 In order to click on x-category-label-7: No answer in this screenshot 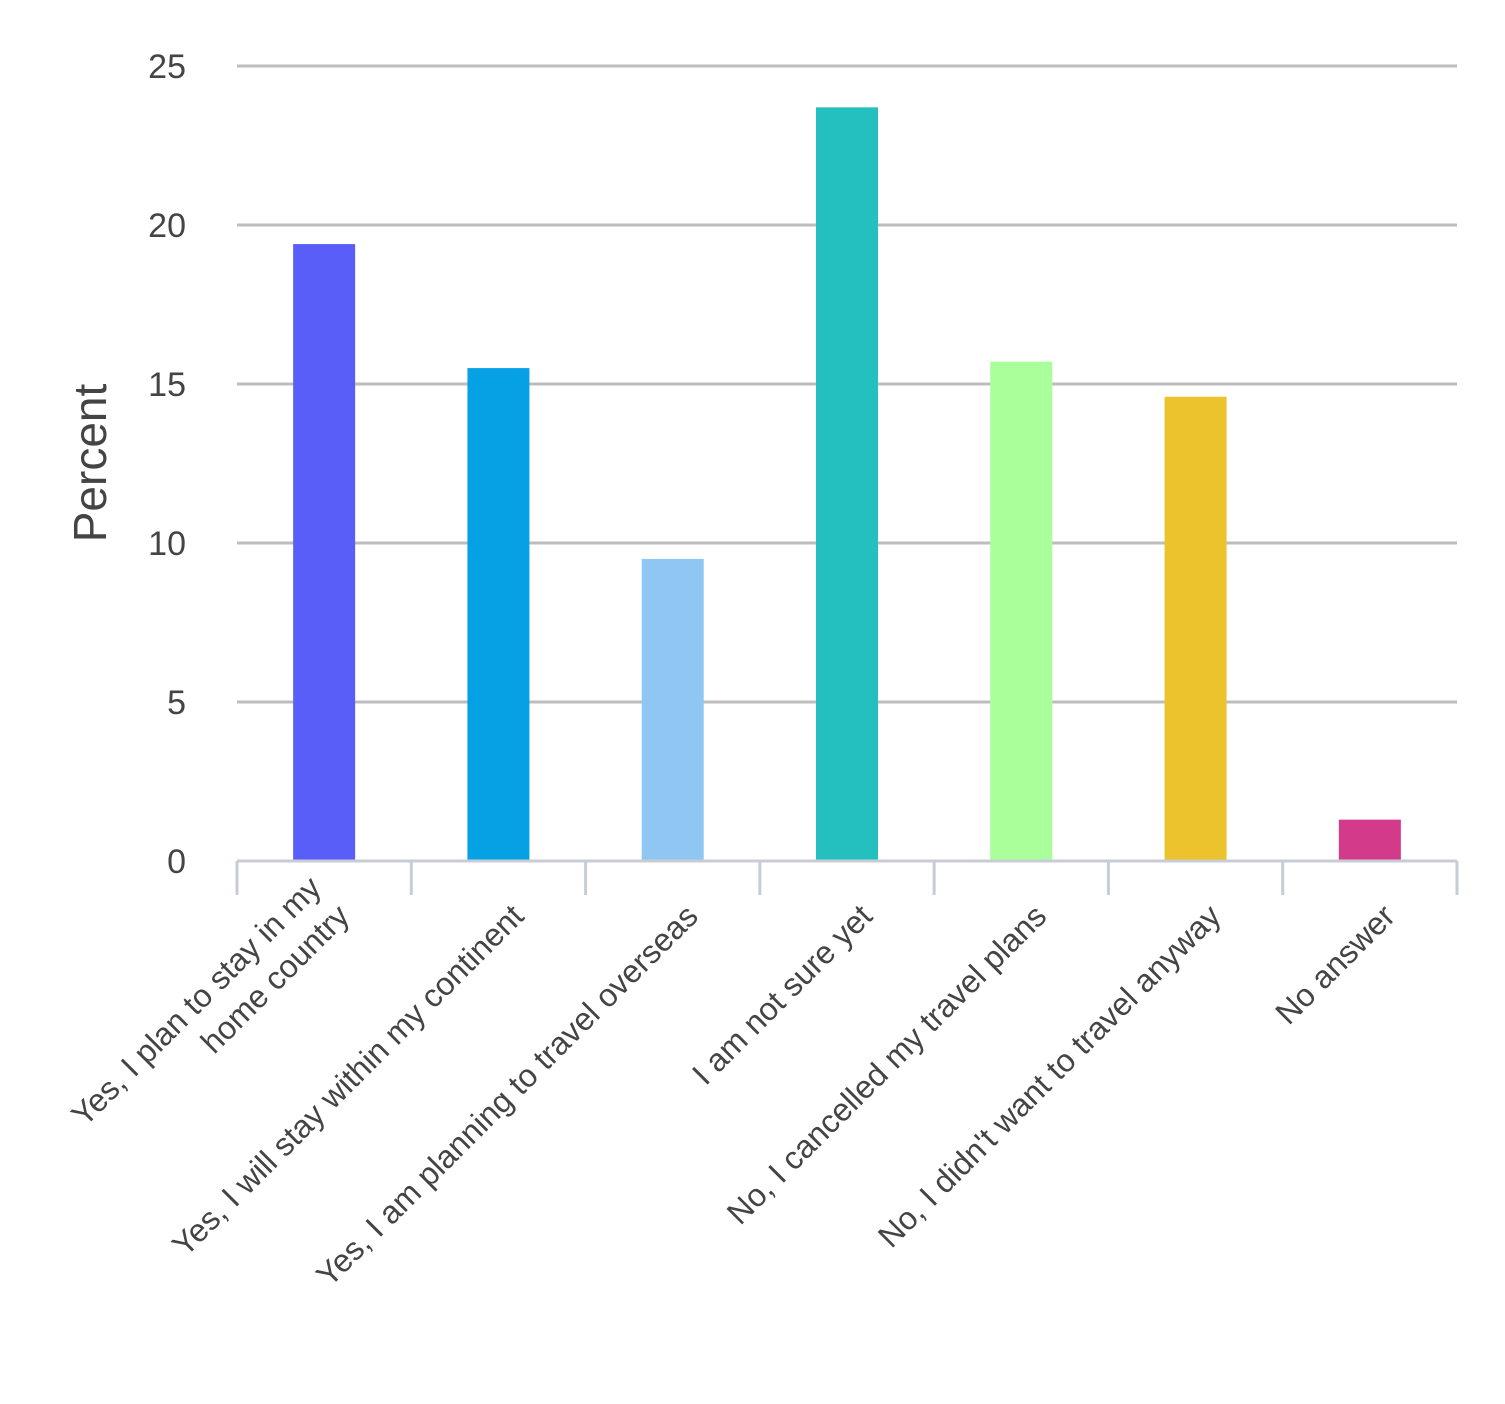, I will do `click(1335, 964)`.